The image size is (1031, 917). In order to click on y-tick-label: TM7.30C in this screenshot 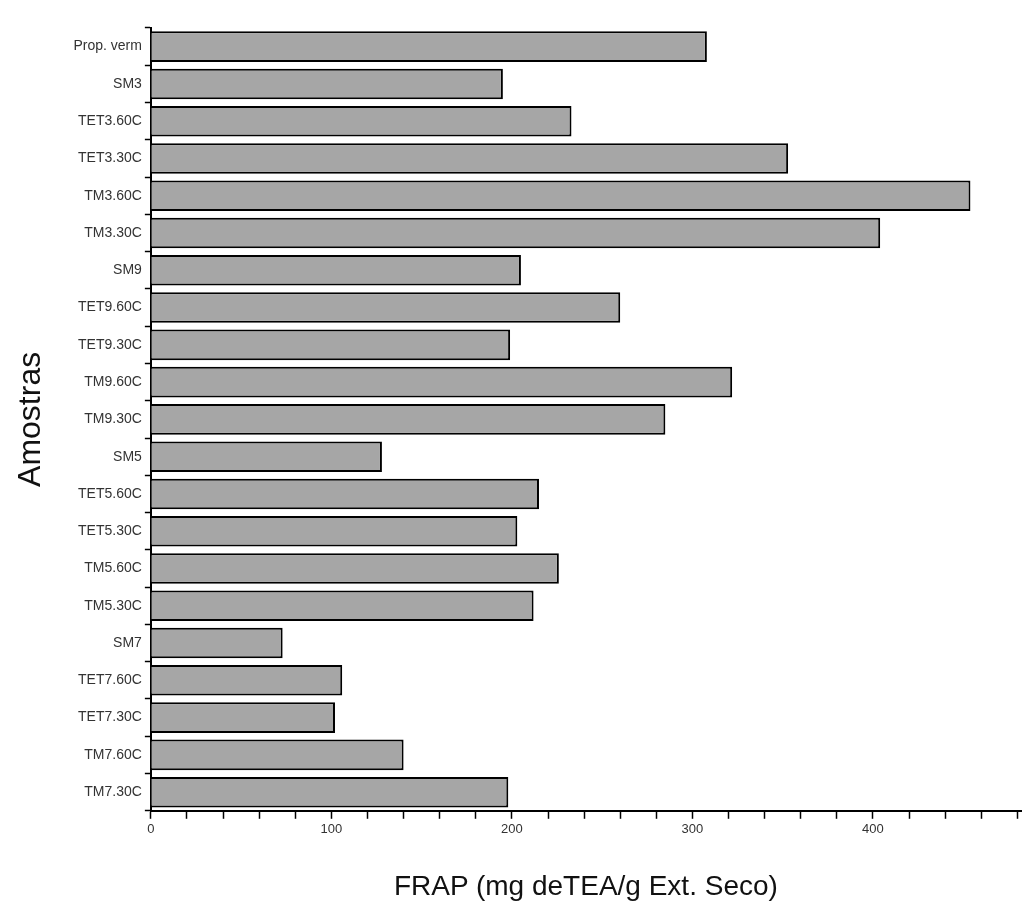, I will do `click(113, 791)`.